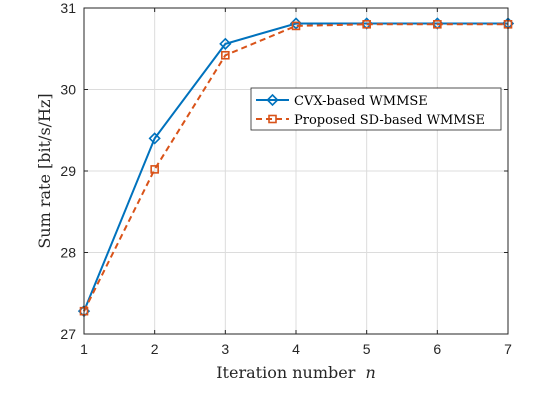  I want to click on x-tick-label-2: 3, so click(225, 349).